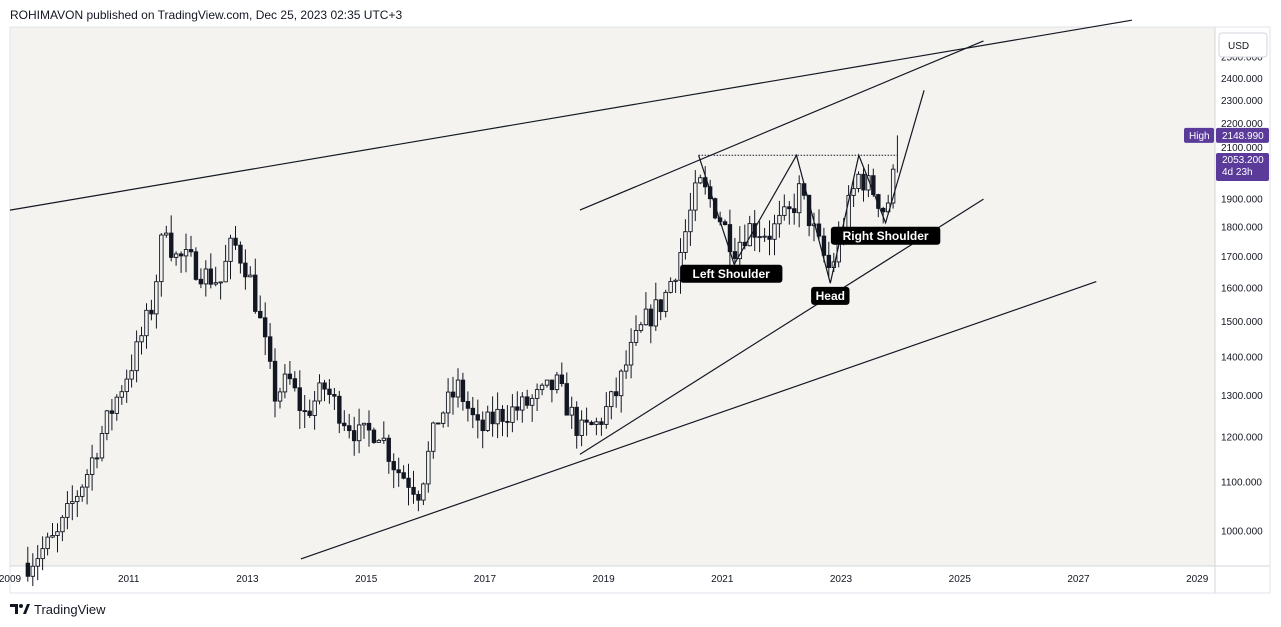 The width and height of the screenshot is (1281, 627). I want to click on price-tick-label: 1100.000, so click(1241, 482).